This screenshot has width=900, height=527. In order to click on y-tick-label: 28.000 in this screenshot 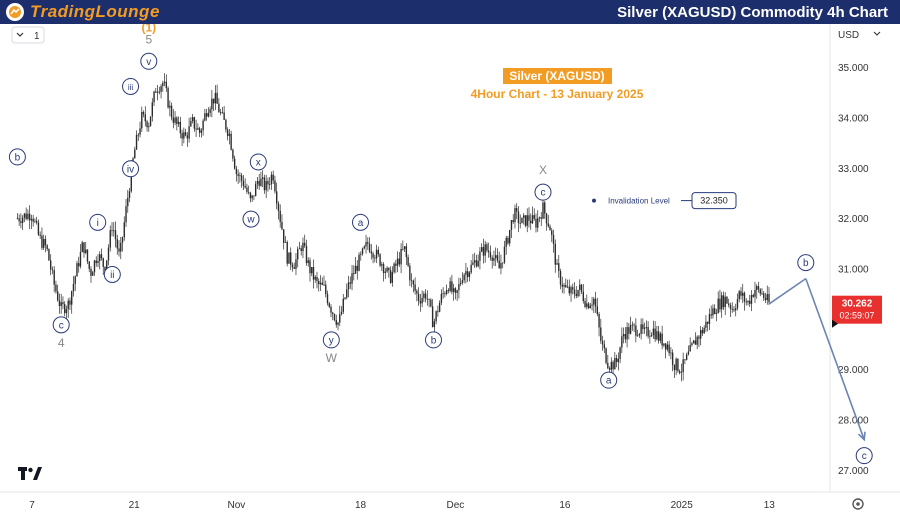, I will do `click(853, 421)`.